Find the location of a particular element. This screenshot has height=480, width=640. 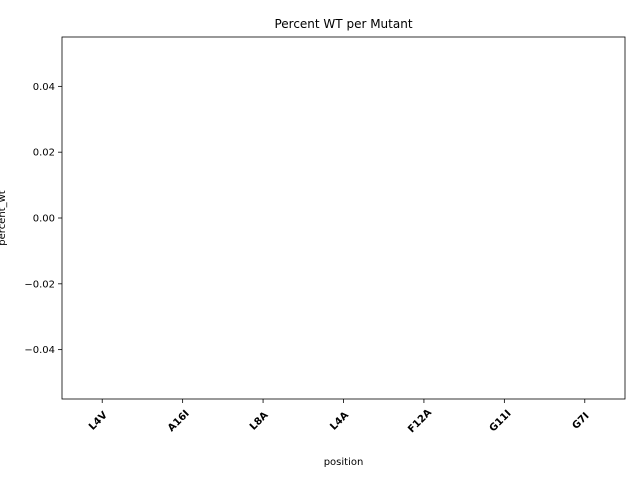

y-tick-label: 0.02 is located at coordinates (44, 153).